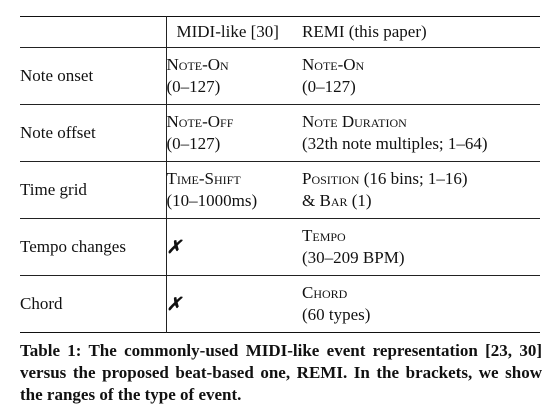 This screenshot has height=418, width=560. I want to click on remi-cell: Note-On (0–127), so click(421, 76).